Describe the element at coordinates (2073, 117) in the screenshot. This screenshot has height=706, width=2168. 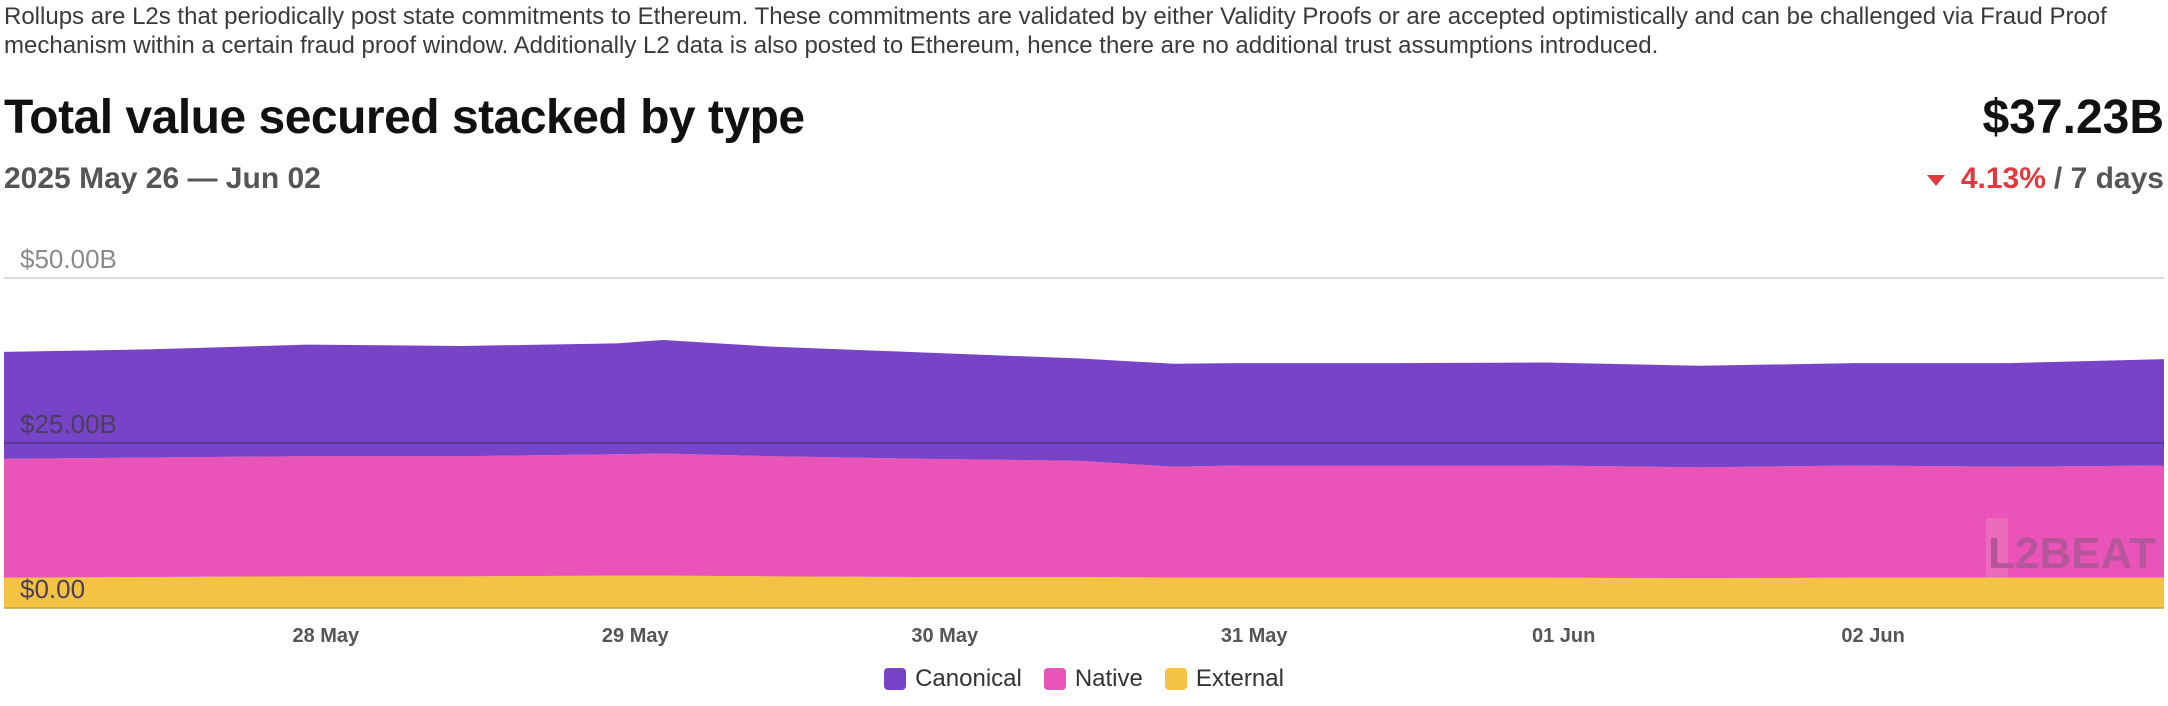
I see `total-value: $37.23B` at that location.